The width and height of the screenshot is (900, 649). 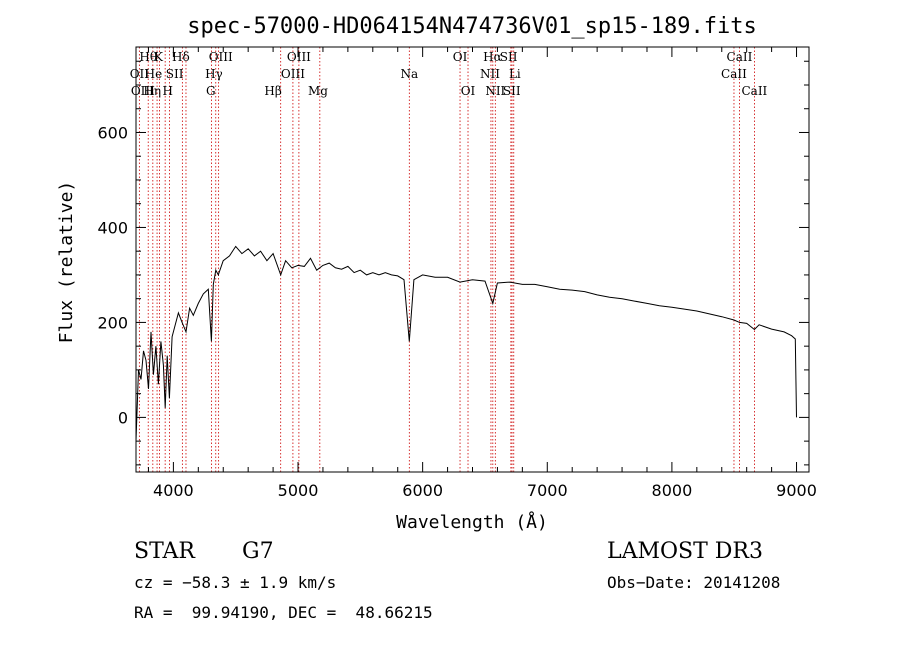 I want to click on x-tick-label: 8000, so click(x=672, y=490).